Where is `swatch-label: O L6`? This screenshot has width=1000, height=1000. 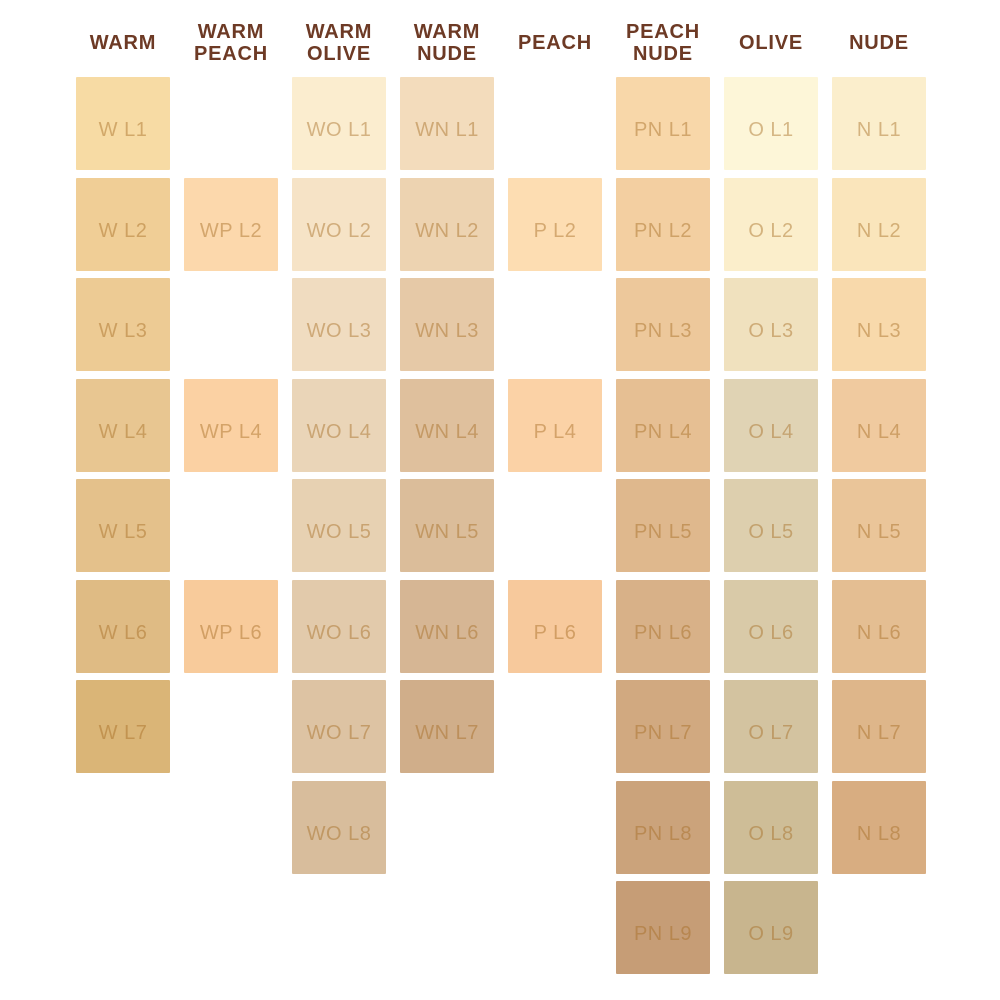
swatch-label: O L6 is located at coordinates (771, 632).